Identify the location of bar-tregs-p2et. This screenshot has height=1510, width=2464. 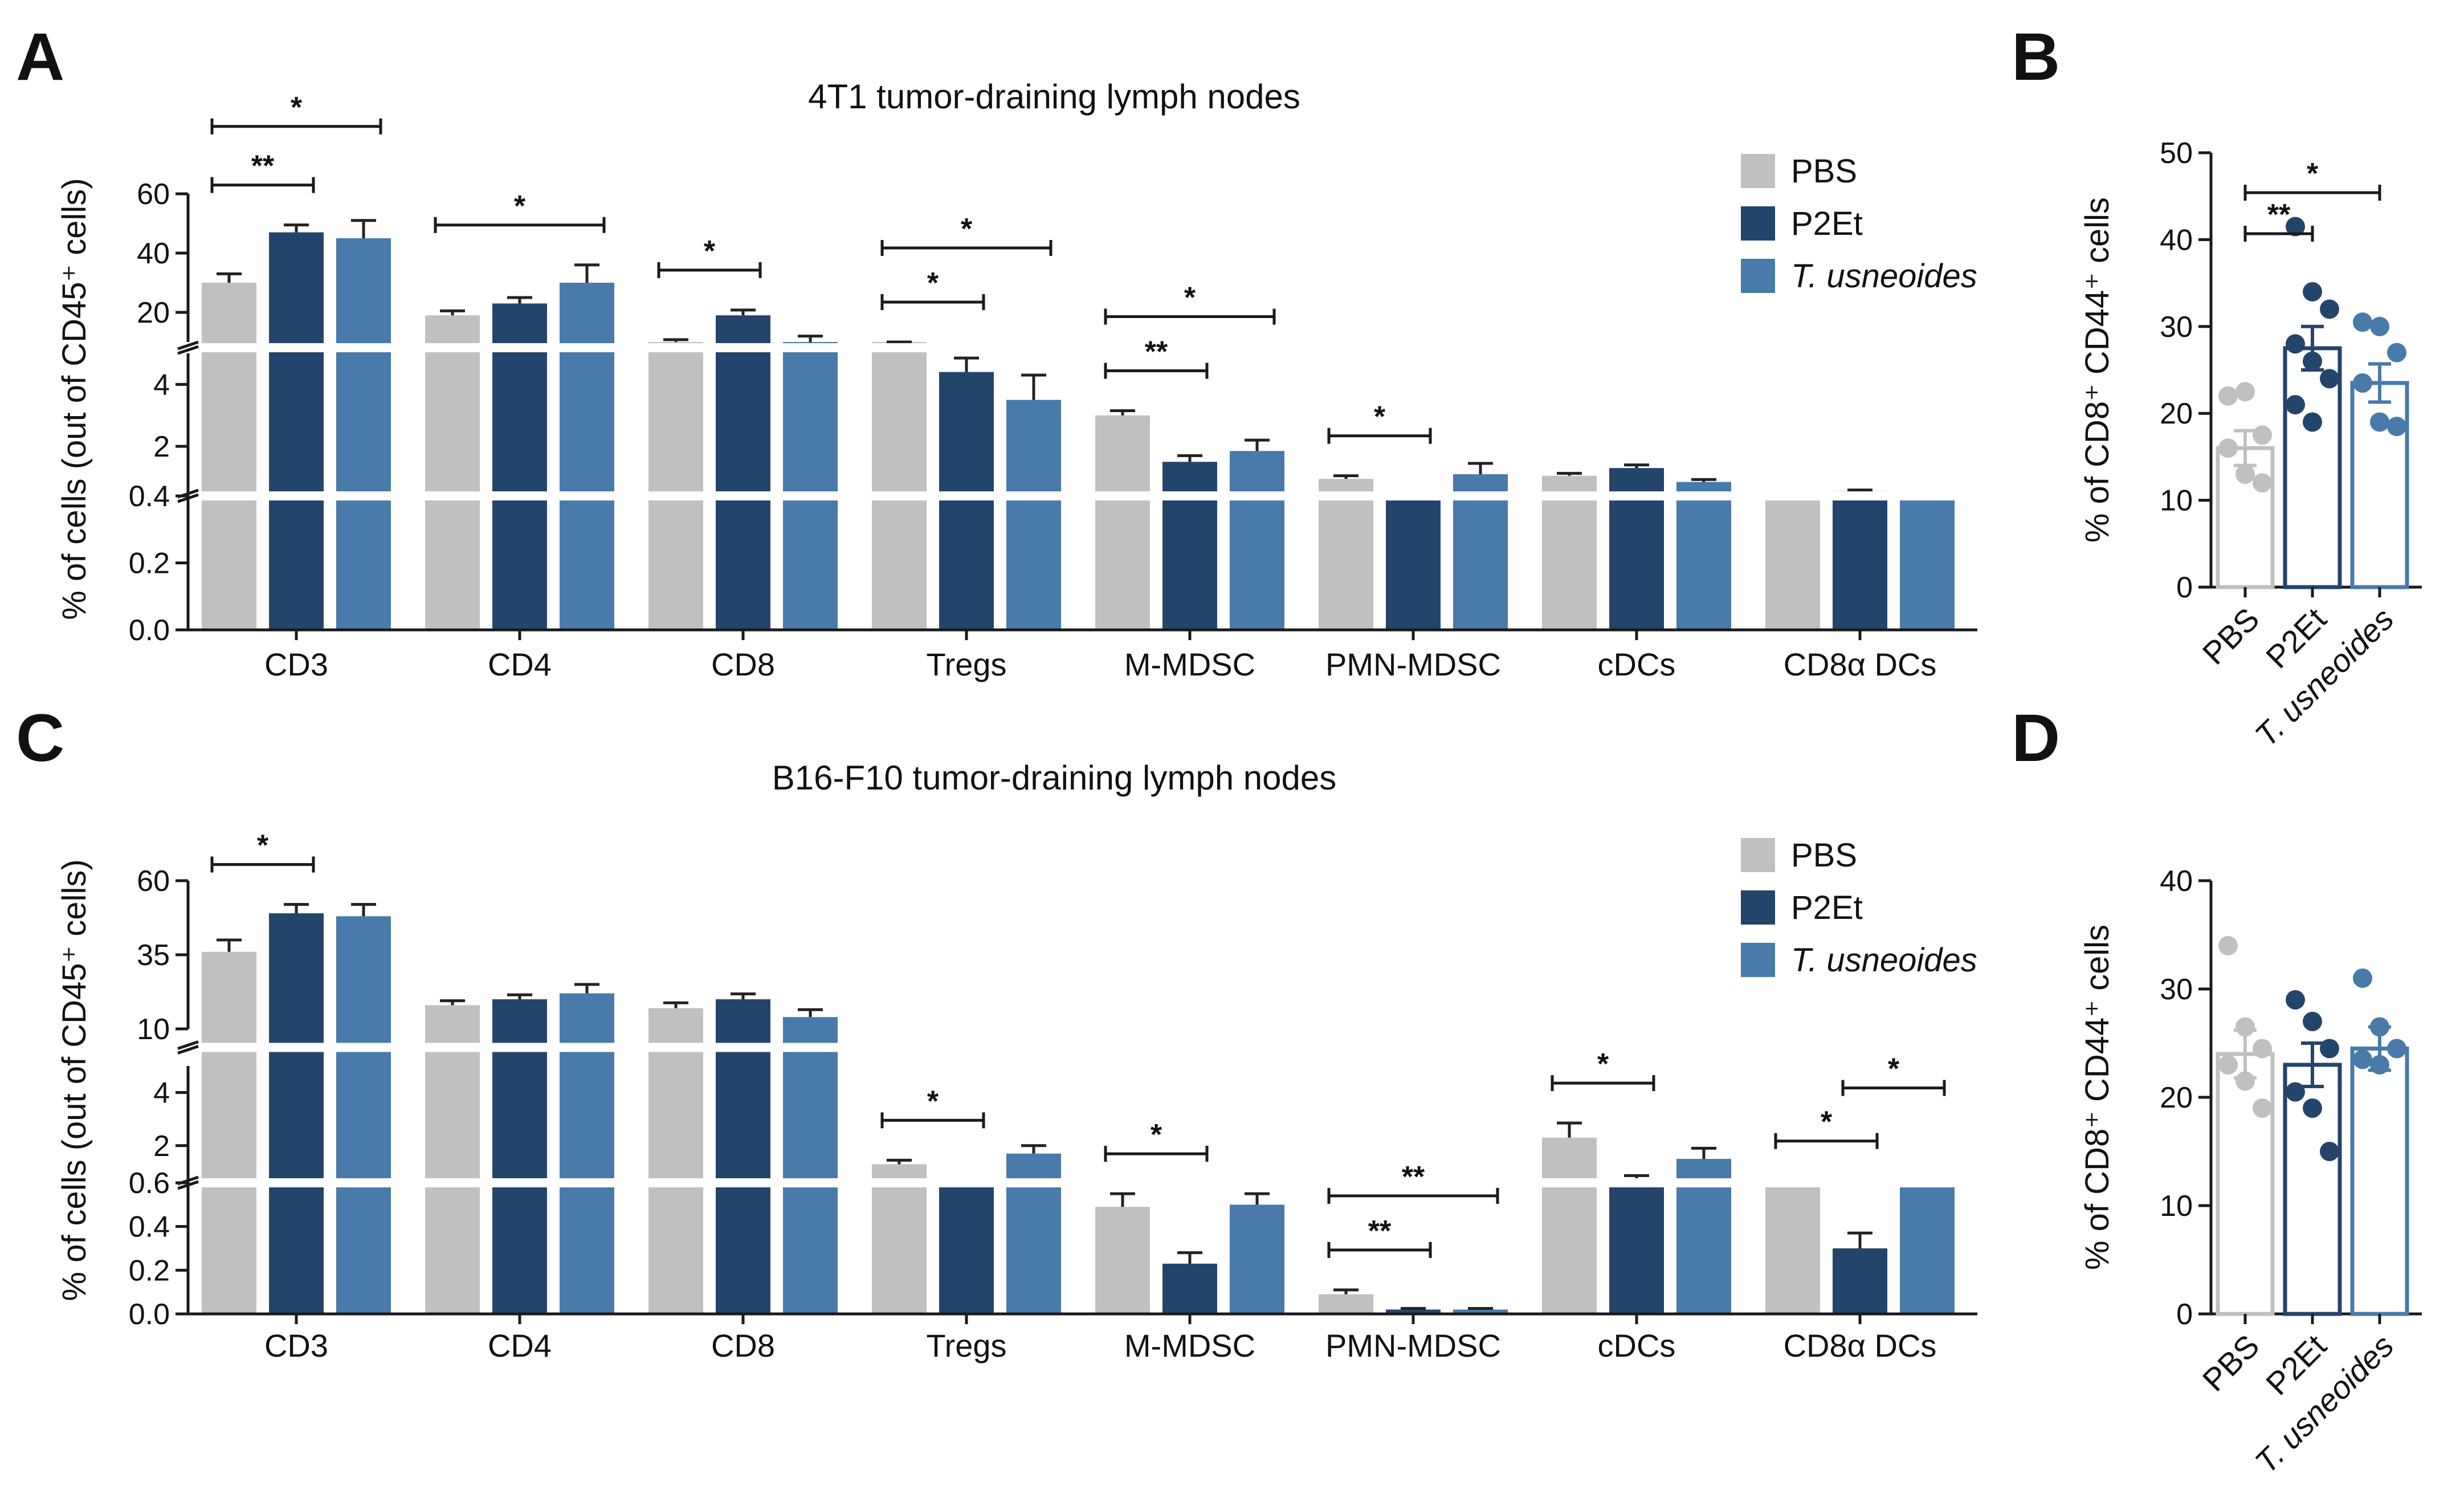
(966, 1248).